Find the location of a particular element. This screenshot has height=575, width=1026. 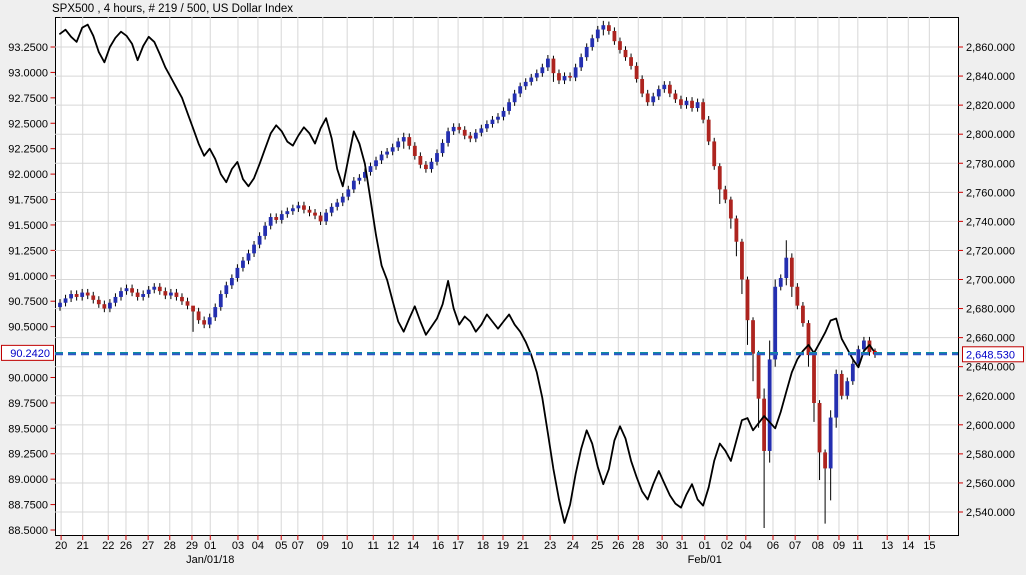

left-axis-label: 88.5000 is located at coordinates (28, 531).